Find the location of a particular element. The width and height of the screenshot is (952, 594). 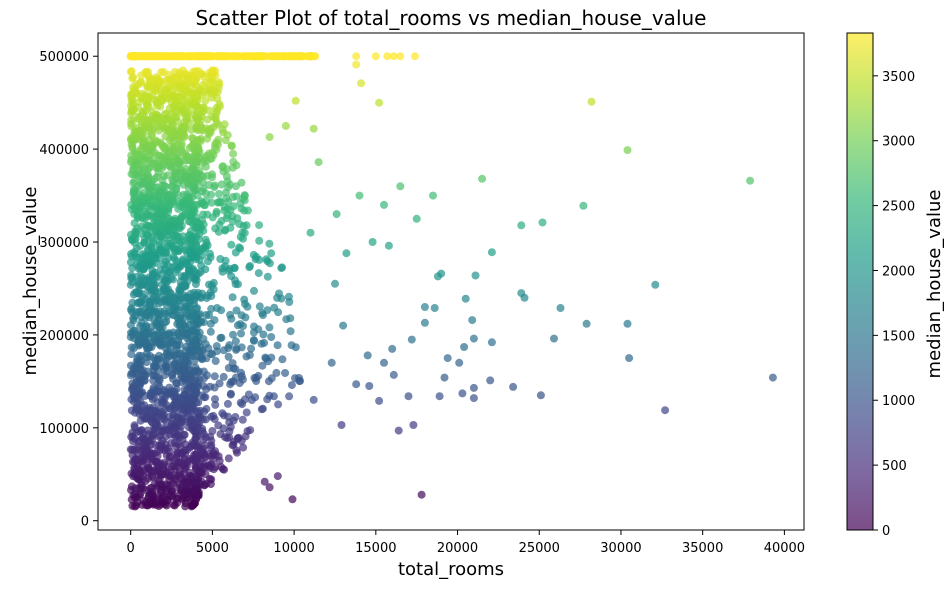

y-tick-label: 200000 is located at coordinates (64, 336).